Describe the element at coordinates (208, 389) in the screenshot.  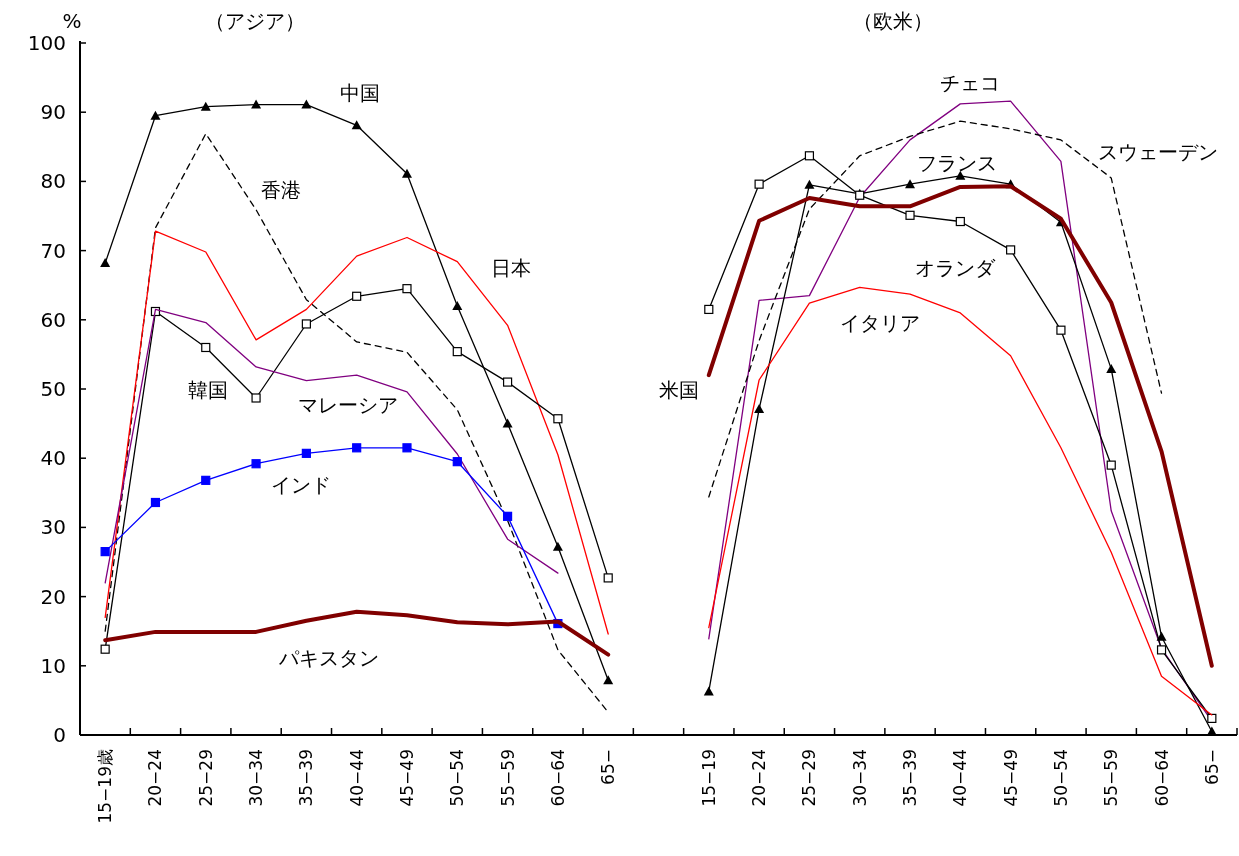
I see `series-label: 韓国` at that location.